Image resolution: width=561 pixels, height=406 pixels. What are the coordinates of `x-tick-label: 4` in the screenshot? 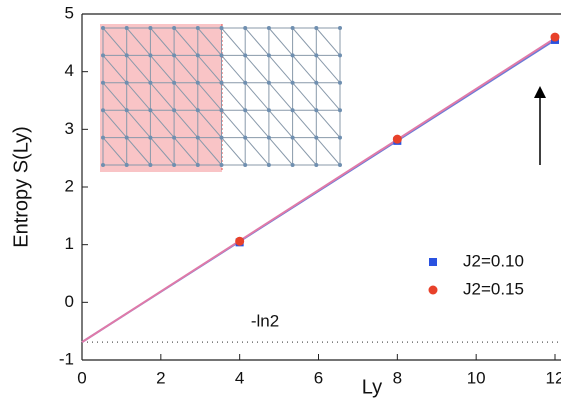 It's located at (239, 377).